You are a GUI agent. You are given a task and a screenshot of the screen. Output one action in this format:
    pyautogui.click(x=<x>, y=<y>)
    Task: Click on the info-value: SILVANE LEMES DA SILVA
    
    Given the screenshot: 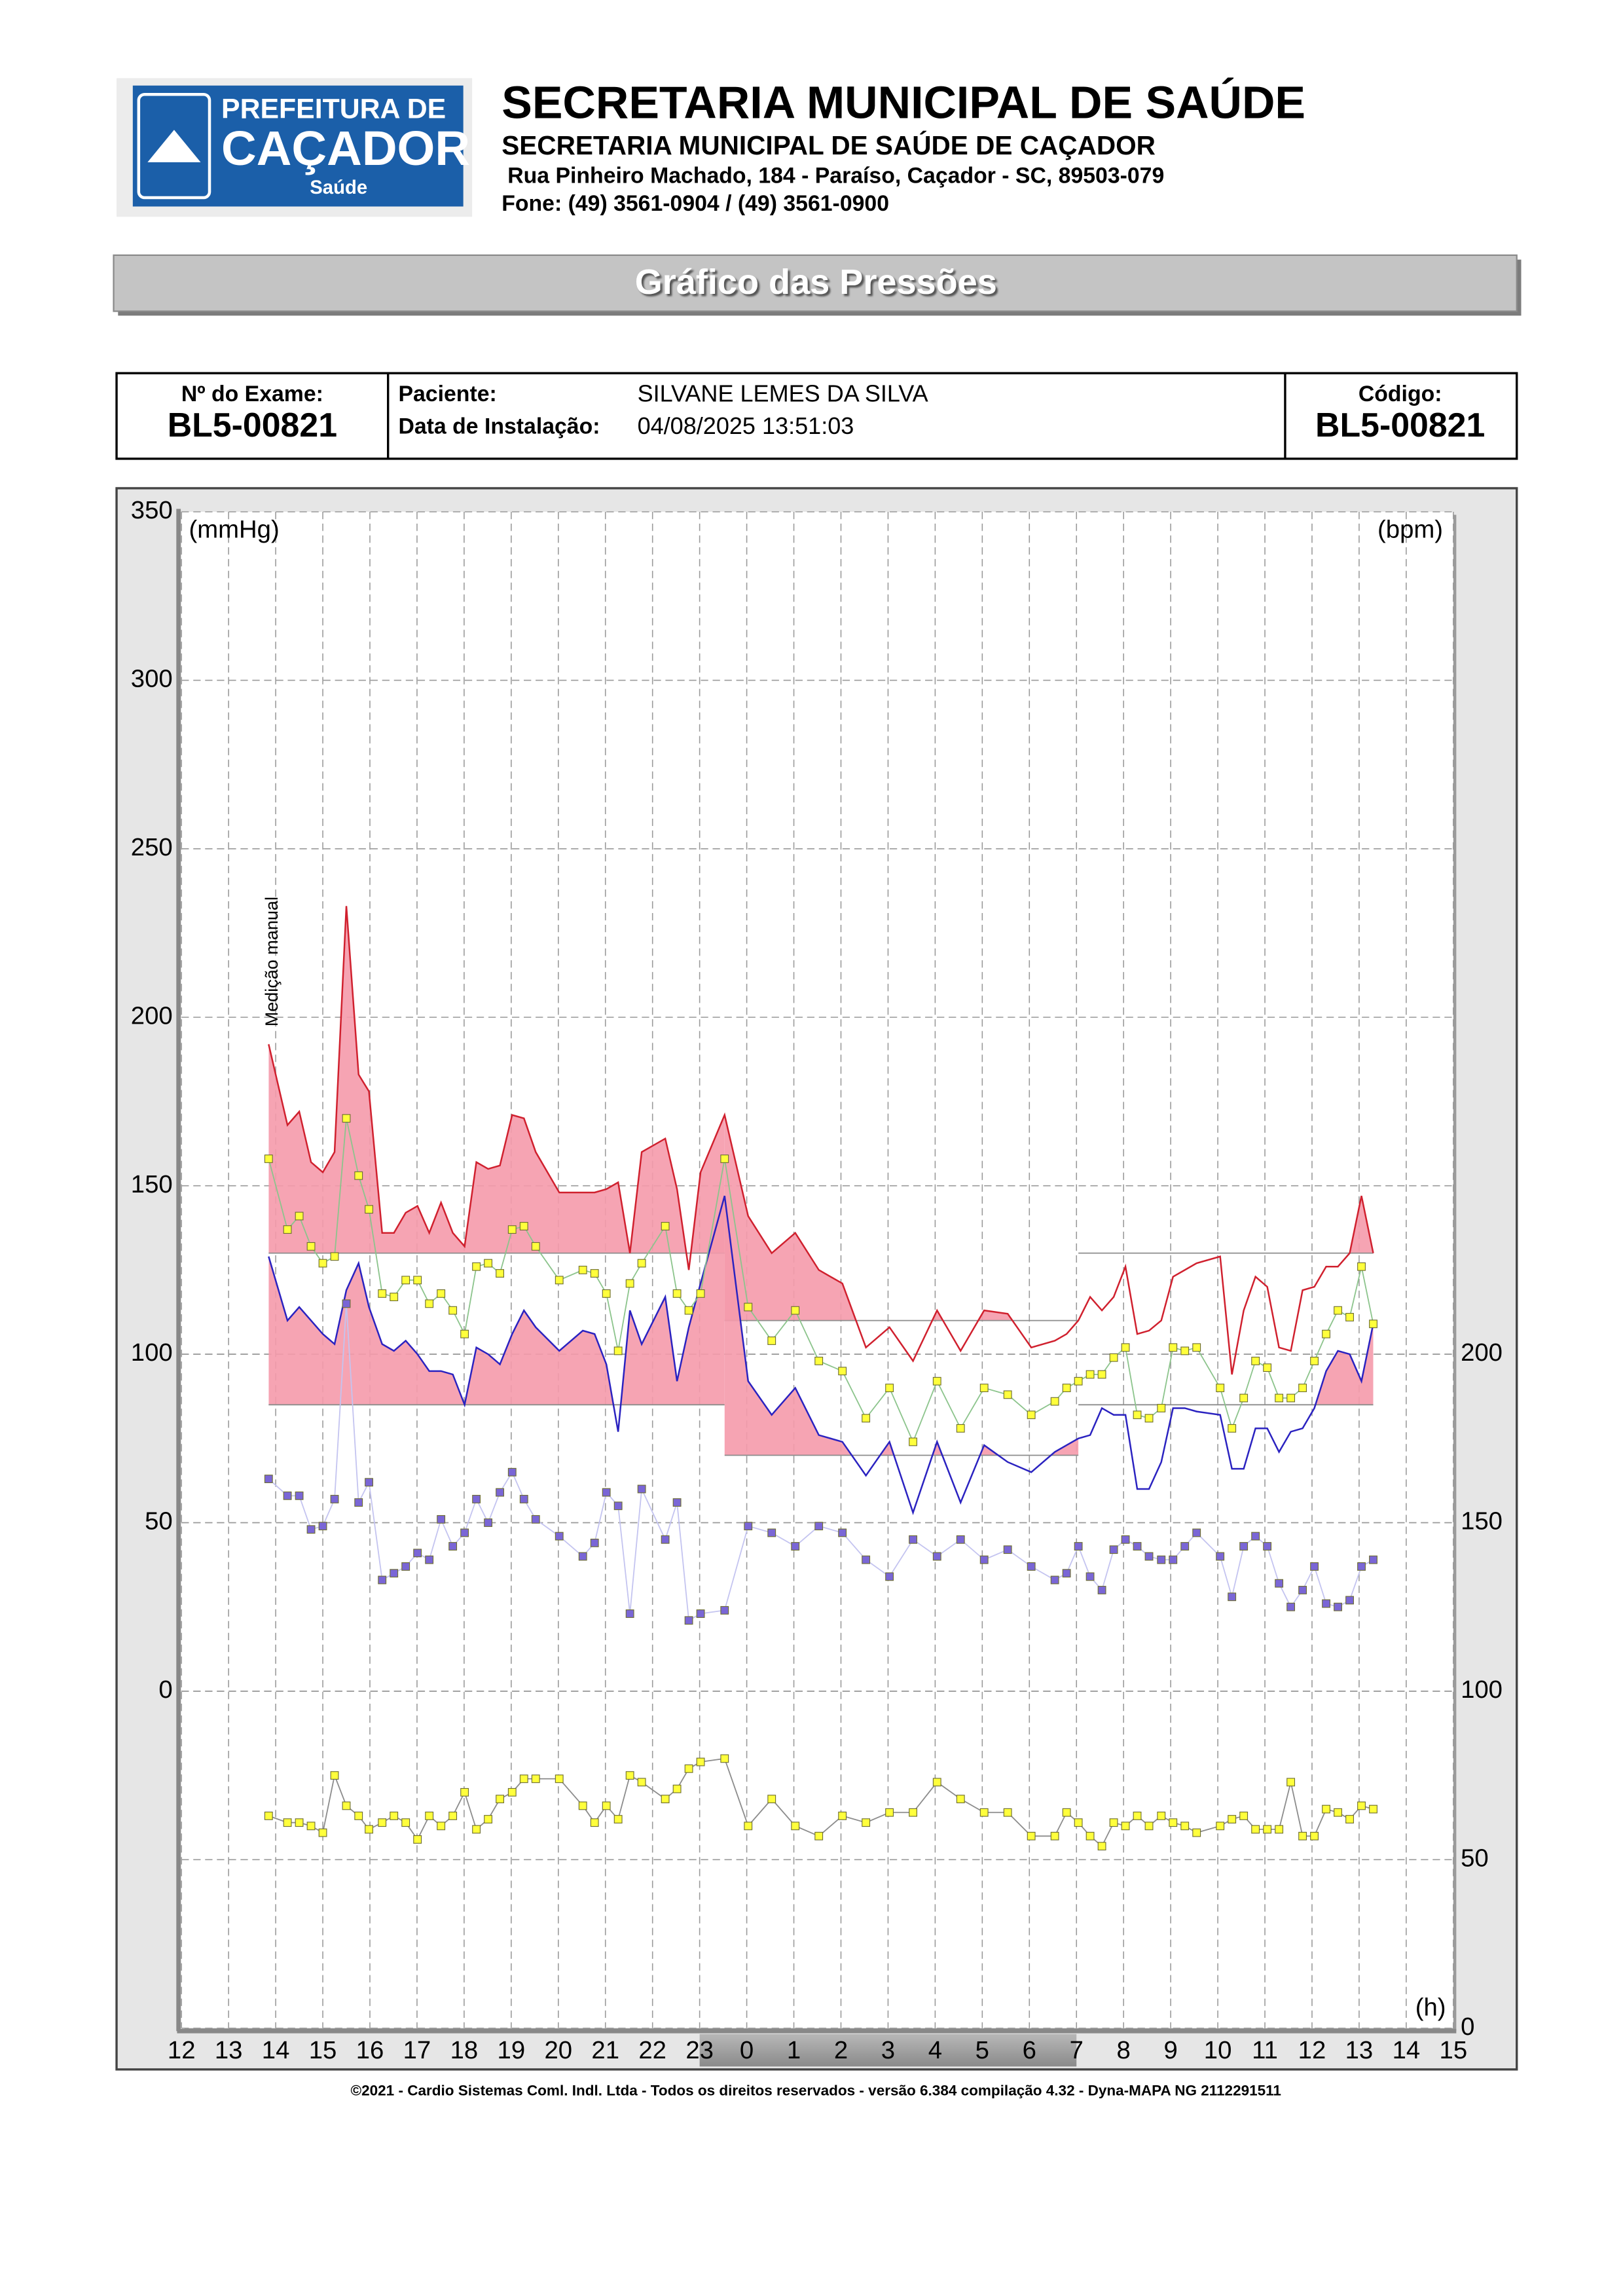 What is the action you would take?
    pyautogui.click(x=783, y=393)
    